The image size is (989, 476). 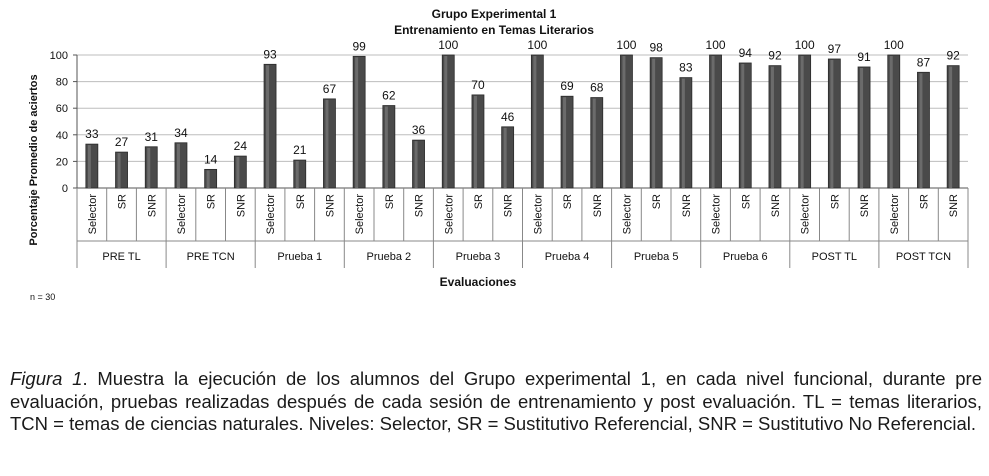 What do you see at coordinates (46, 378) in the screenshot?
I see `caption-lead: Figura 1` at bounding box center [46, 378].